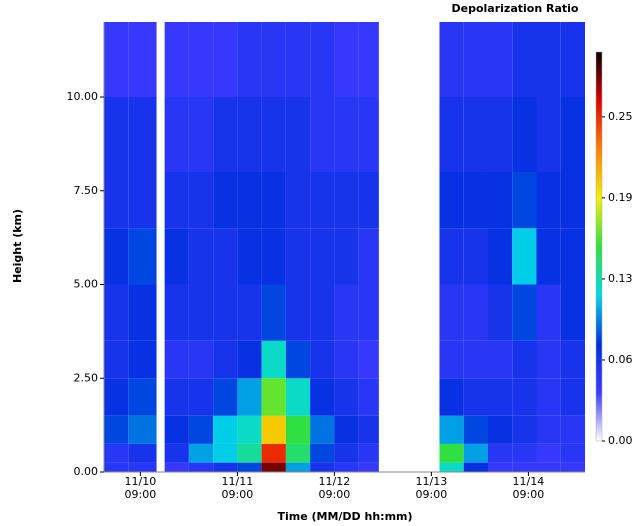 This screenshot has height=526, width=640. What do you see at coordinates (620, 116) in the screenshot?
I see `colorbar-tick-label: 0.25` at bounding box center [620, 116].